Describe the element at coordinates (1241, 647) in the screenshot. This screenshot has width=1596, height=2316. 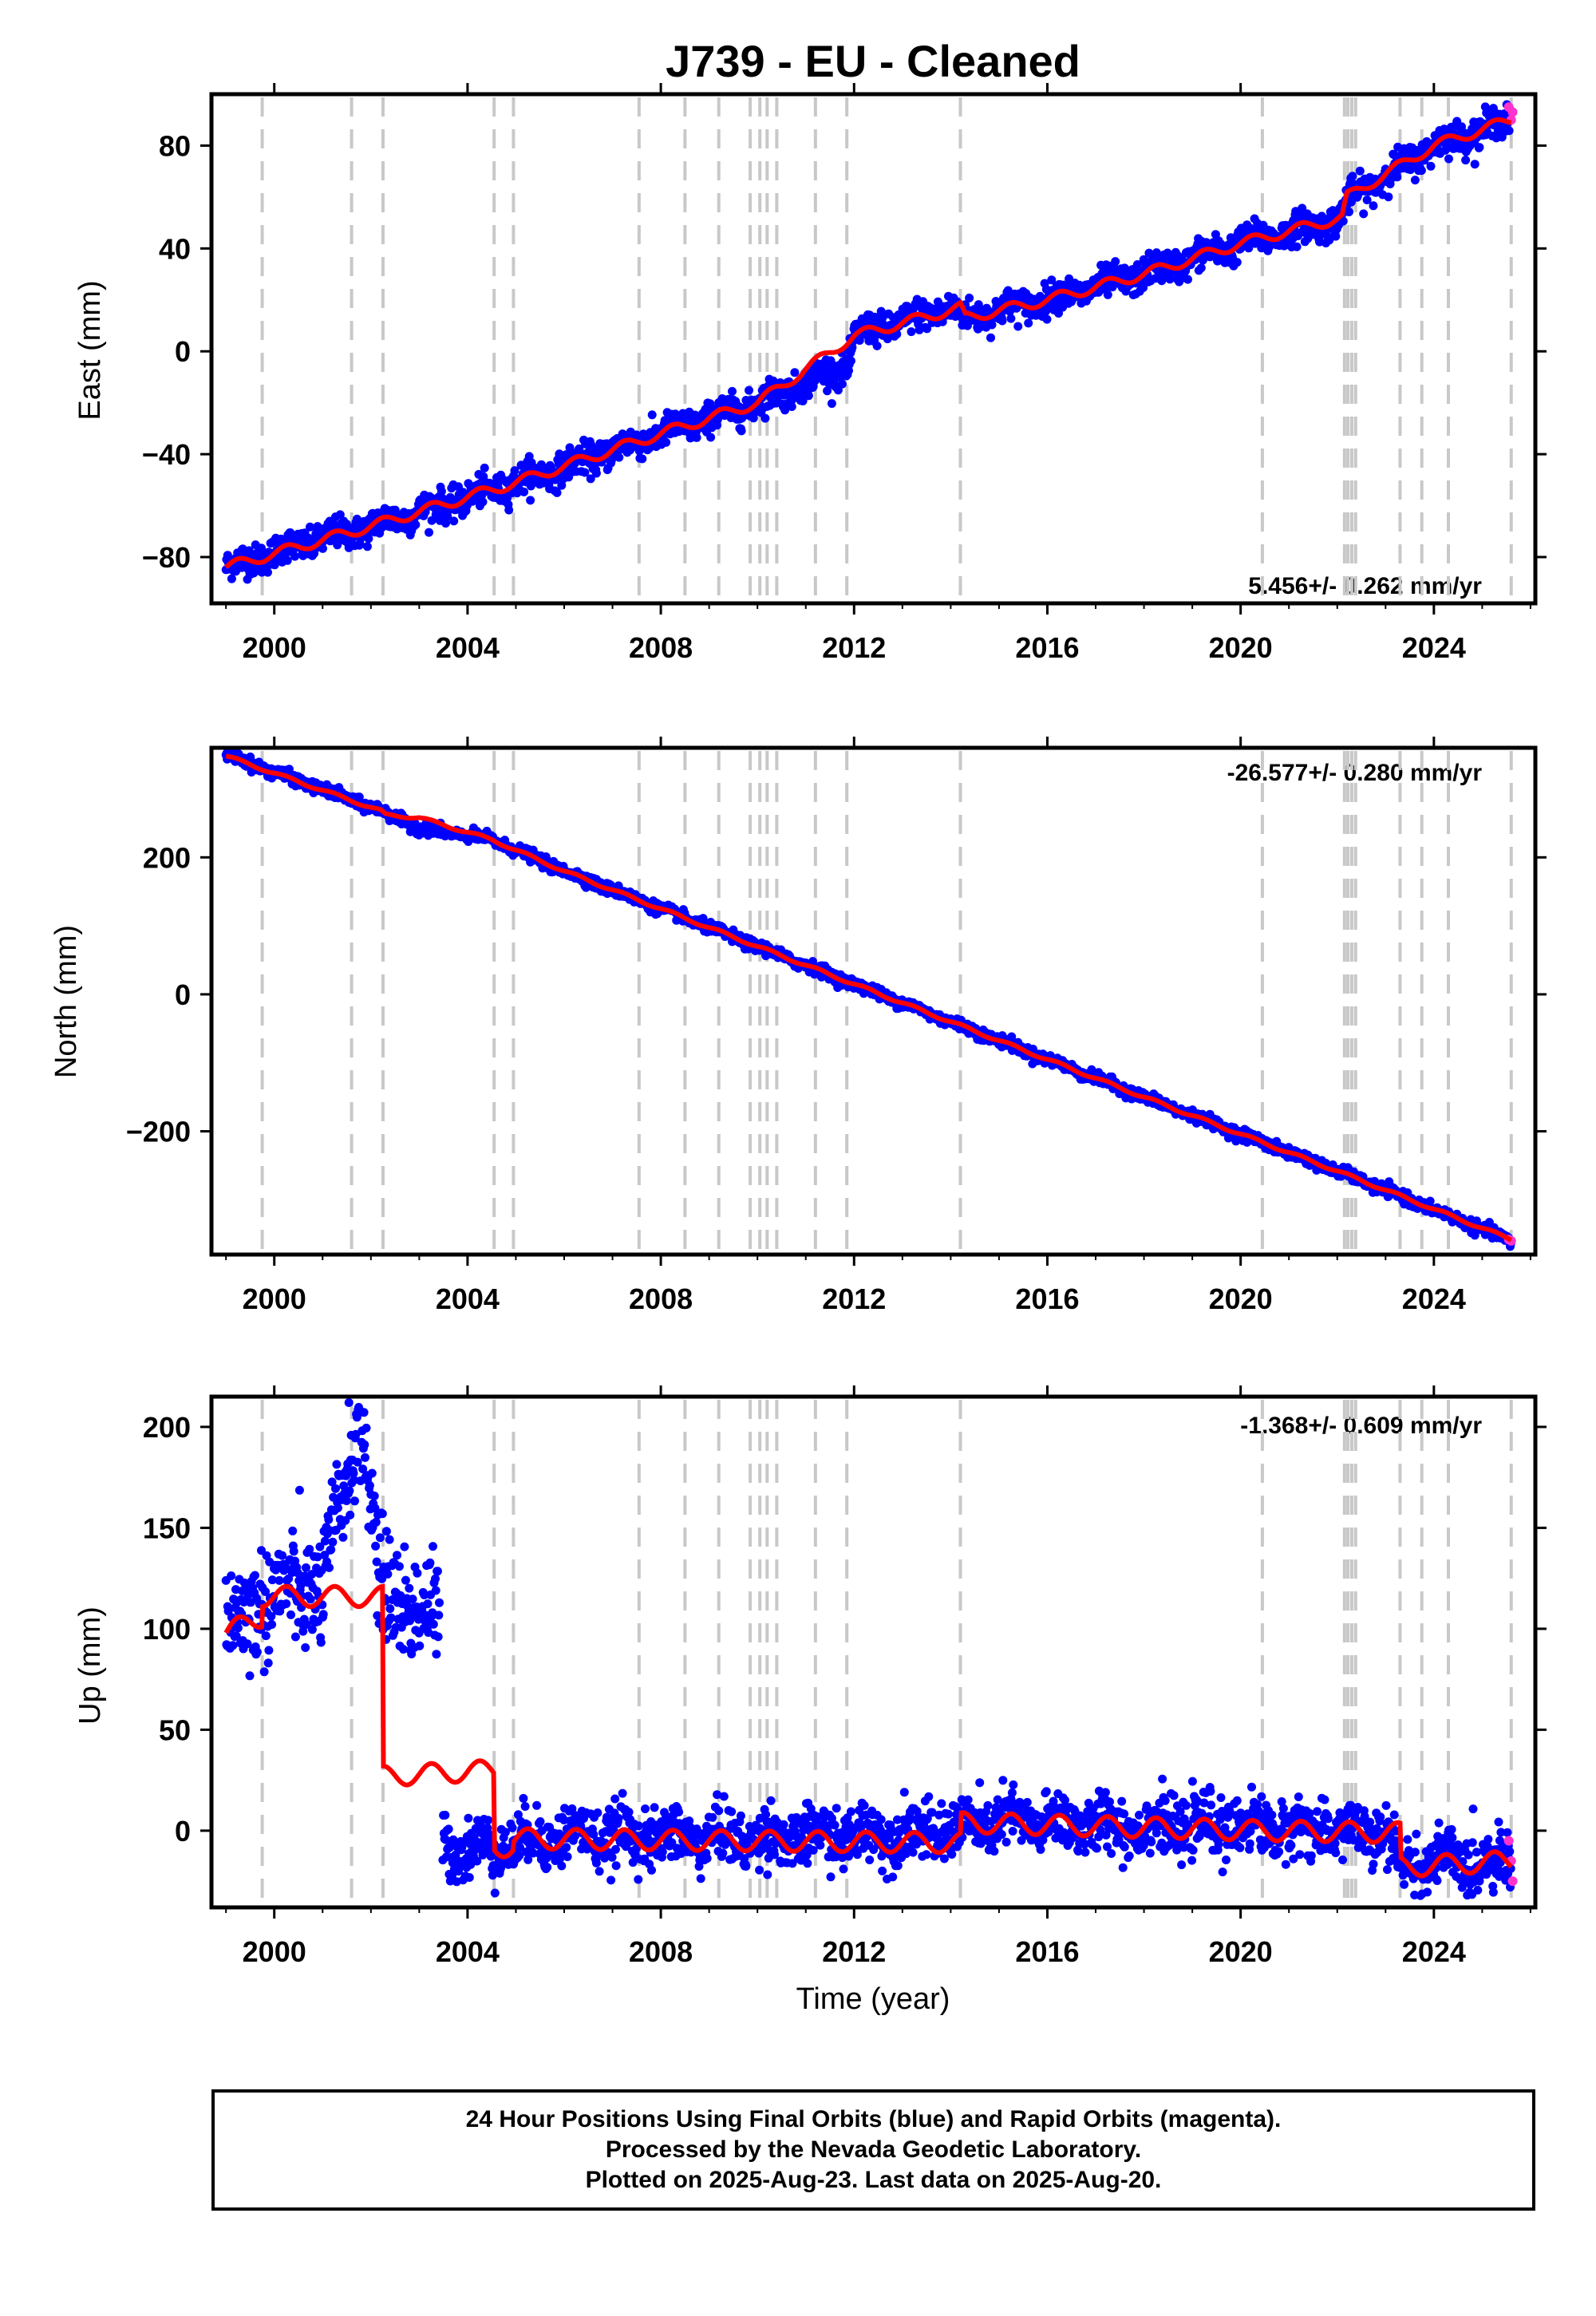
I see `east-x-tick-label: 2020` at that location.